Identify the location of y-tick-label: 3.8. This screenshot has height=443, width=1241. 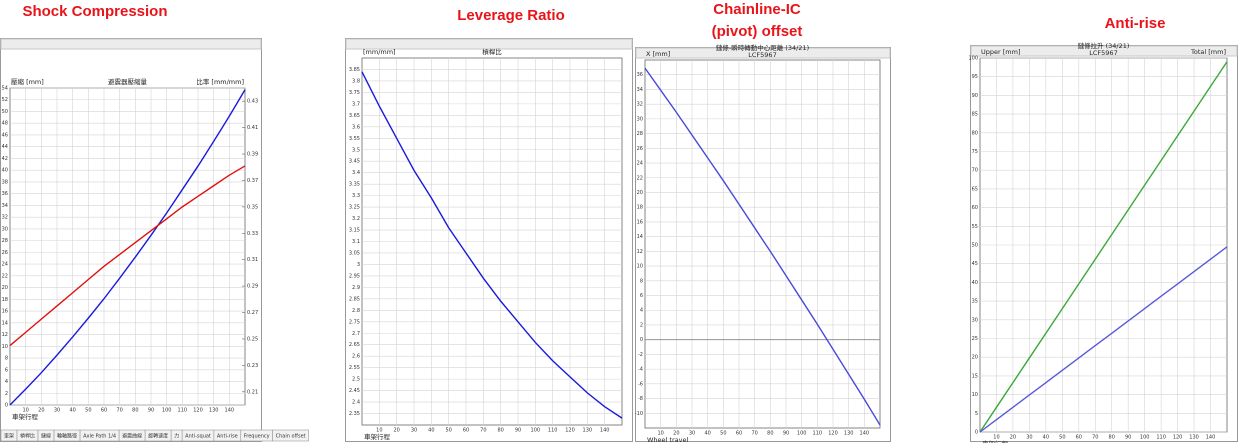
(356, 81).